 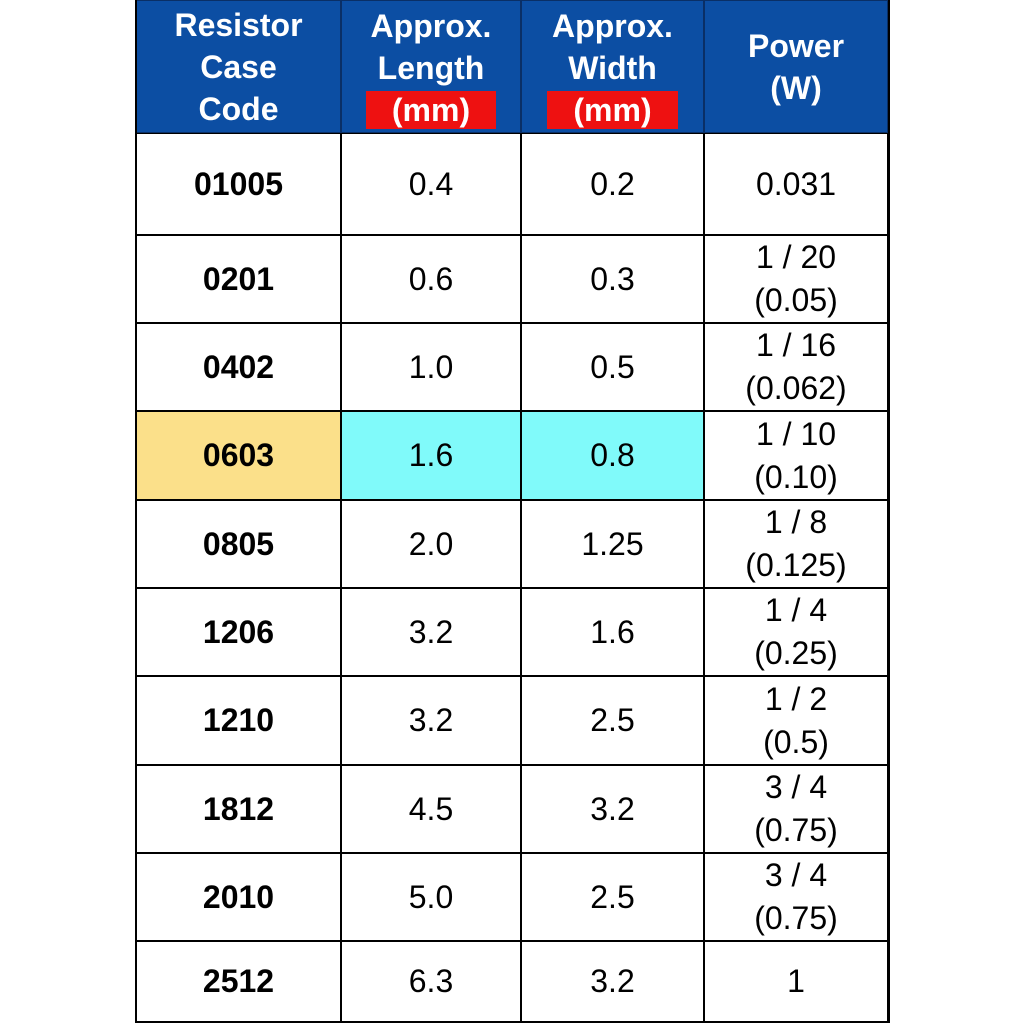 I want to click on table-cell: 0.6, so click(x=431, y=279).